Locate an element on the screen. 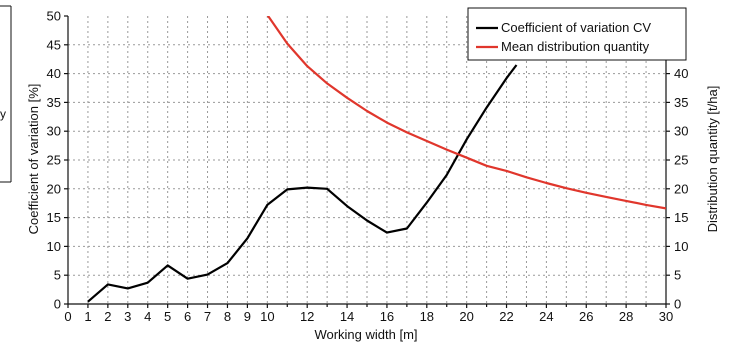 The height and width of the screenshot is (351, 737). y2-tick-label: 20 is located at coordinates (681, 188).